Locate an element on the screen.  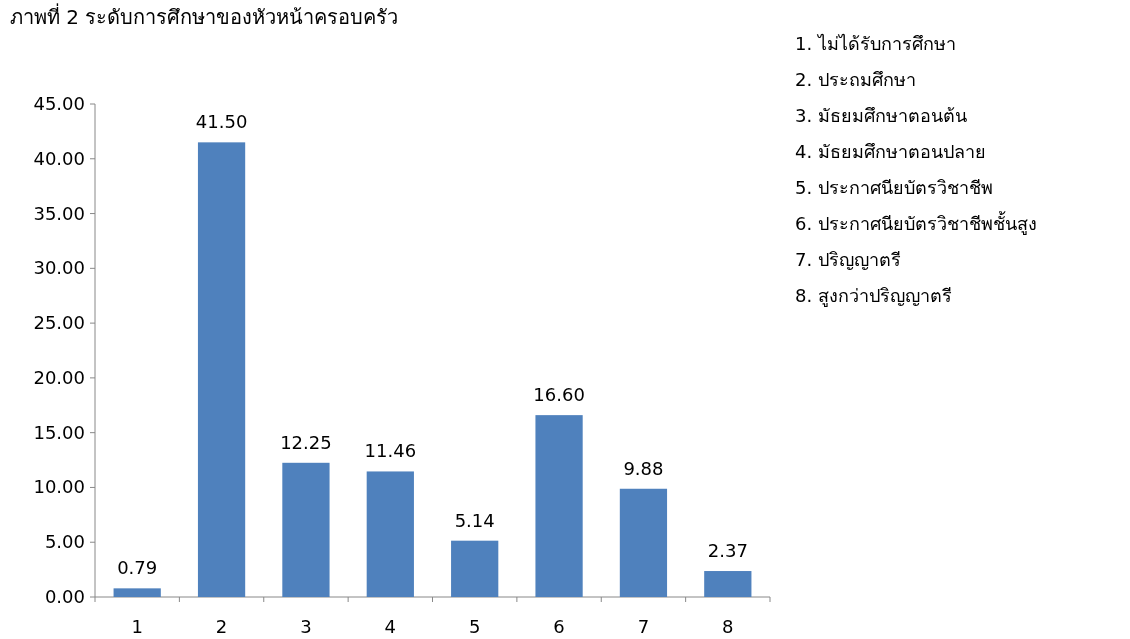
data-label: 41.50 is located at coordinates (221, 122).